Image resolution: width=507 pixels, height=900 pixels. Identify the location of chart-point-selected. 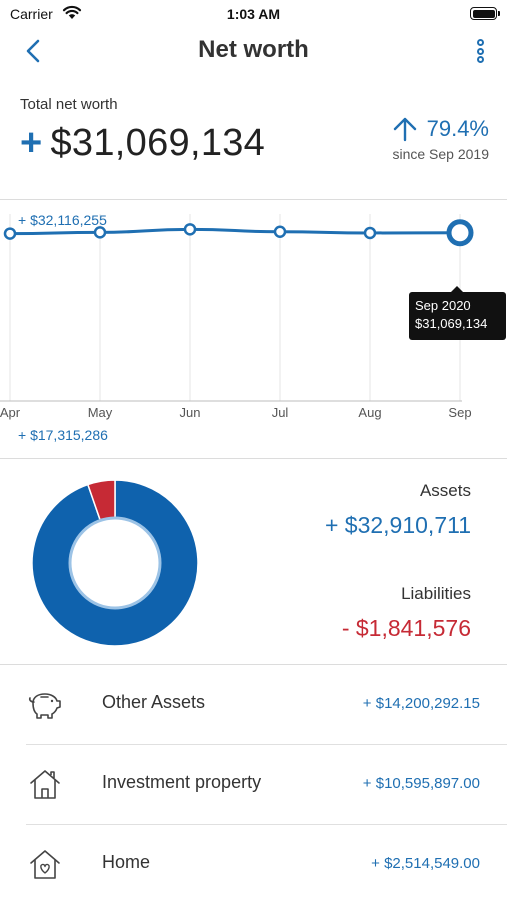
(460, 233).